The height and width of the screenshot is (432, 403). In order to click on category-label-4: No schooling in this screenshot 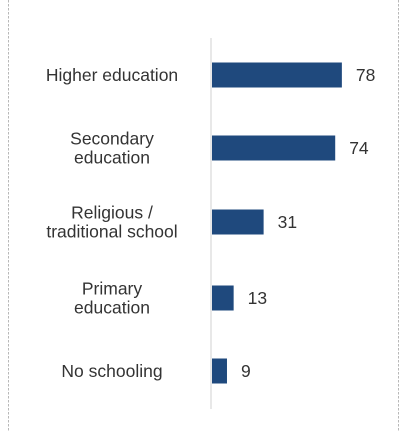, I will do `click(111, 371)`.